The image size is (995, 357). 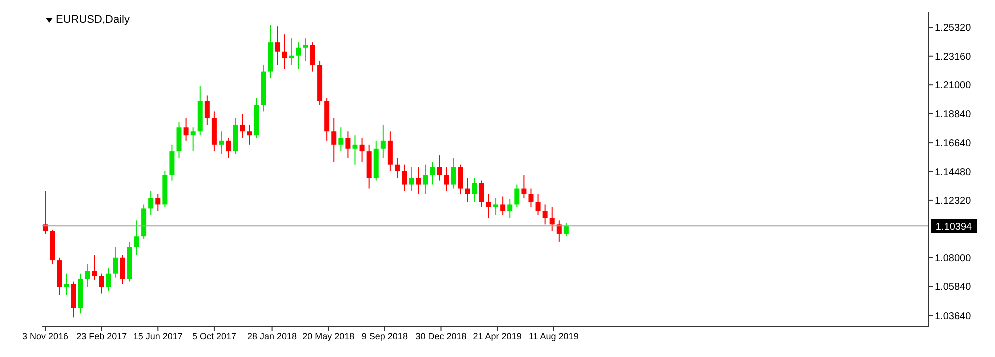 I want to click on y-tick-label: 1.25320, so click(x=953, y=28).